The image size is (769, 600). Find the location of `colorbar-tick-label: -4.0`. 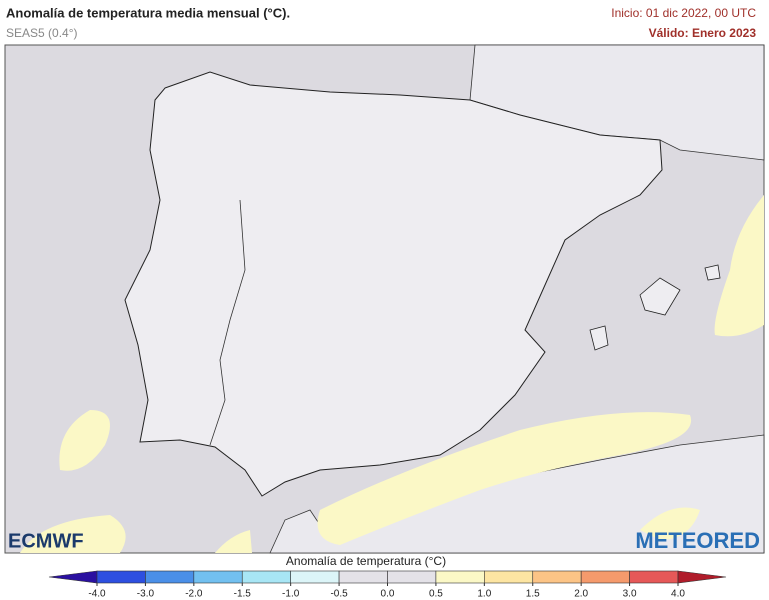

colorbar-tick-label: -4.0 is located at coordinates (97, 594).